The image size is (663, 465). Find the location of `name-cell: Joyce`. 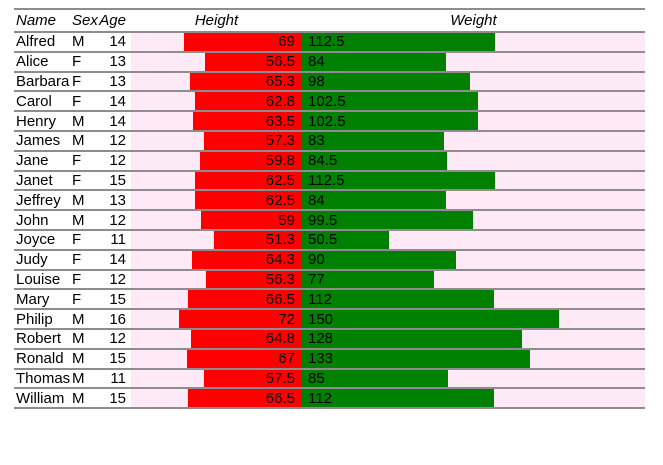

name-cell: Joyce is located at coordinates (36, 240).